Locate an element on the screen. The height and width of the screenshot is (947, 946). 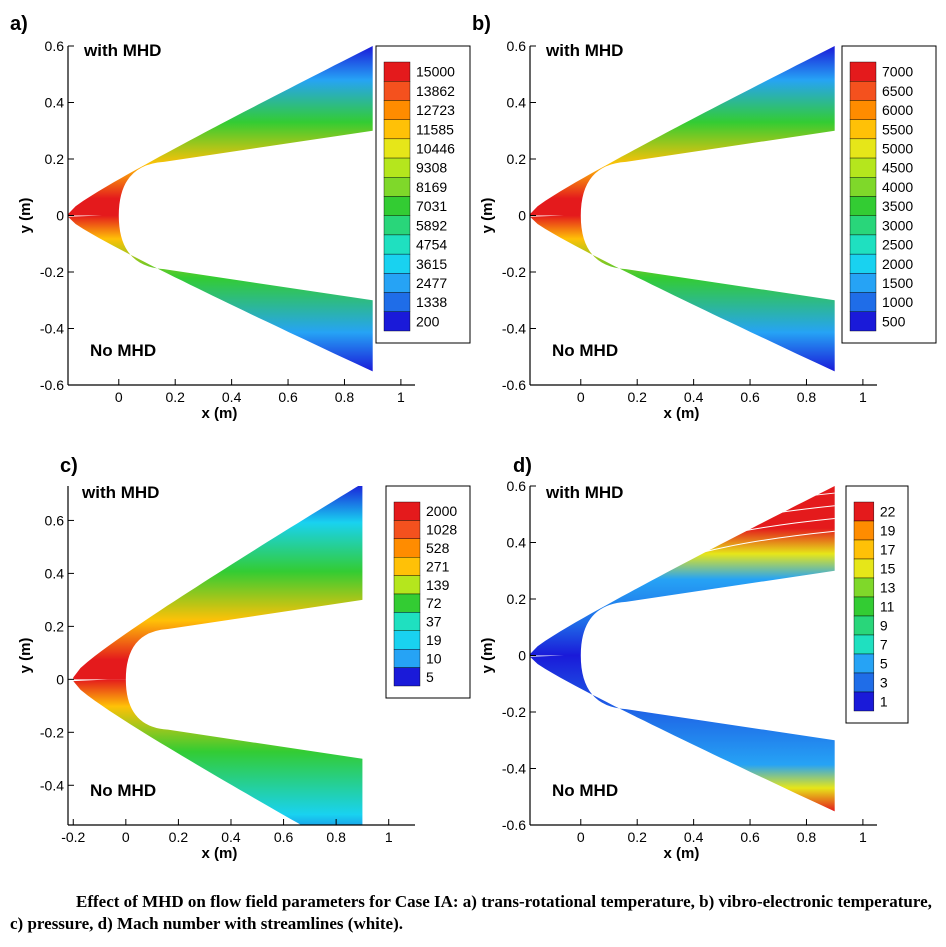
legend-level-label: 139 is located at coordinates (438, 585).